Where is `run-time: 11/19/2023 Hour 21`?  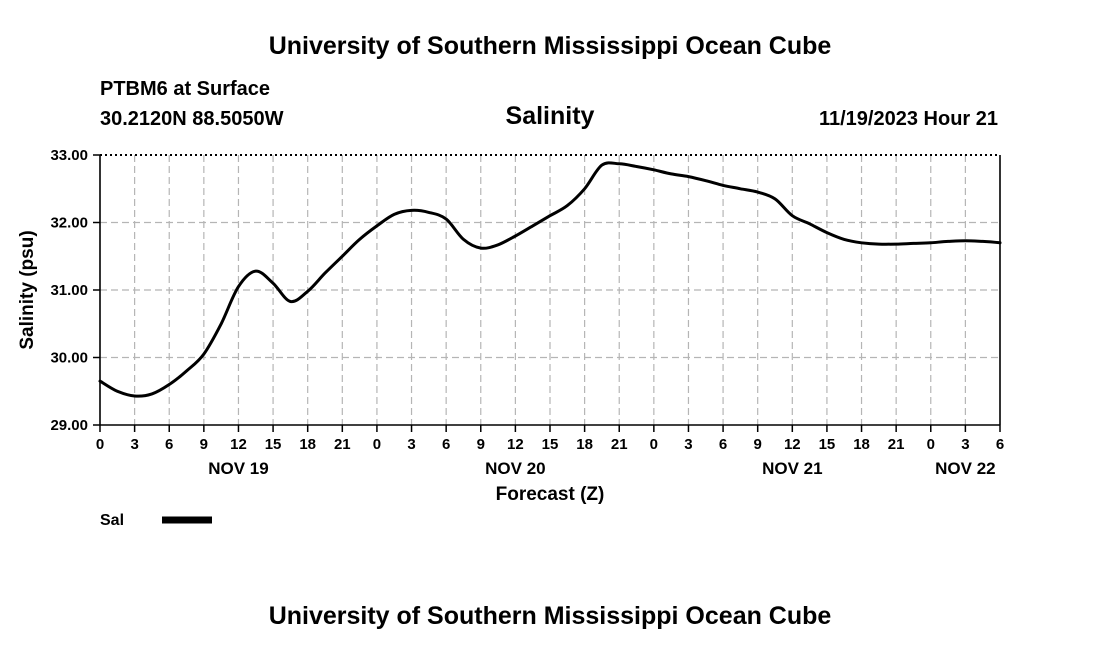 run-time: 11/19/2023 Hour 21 is located at coordinates (908, 119).